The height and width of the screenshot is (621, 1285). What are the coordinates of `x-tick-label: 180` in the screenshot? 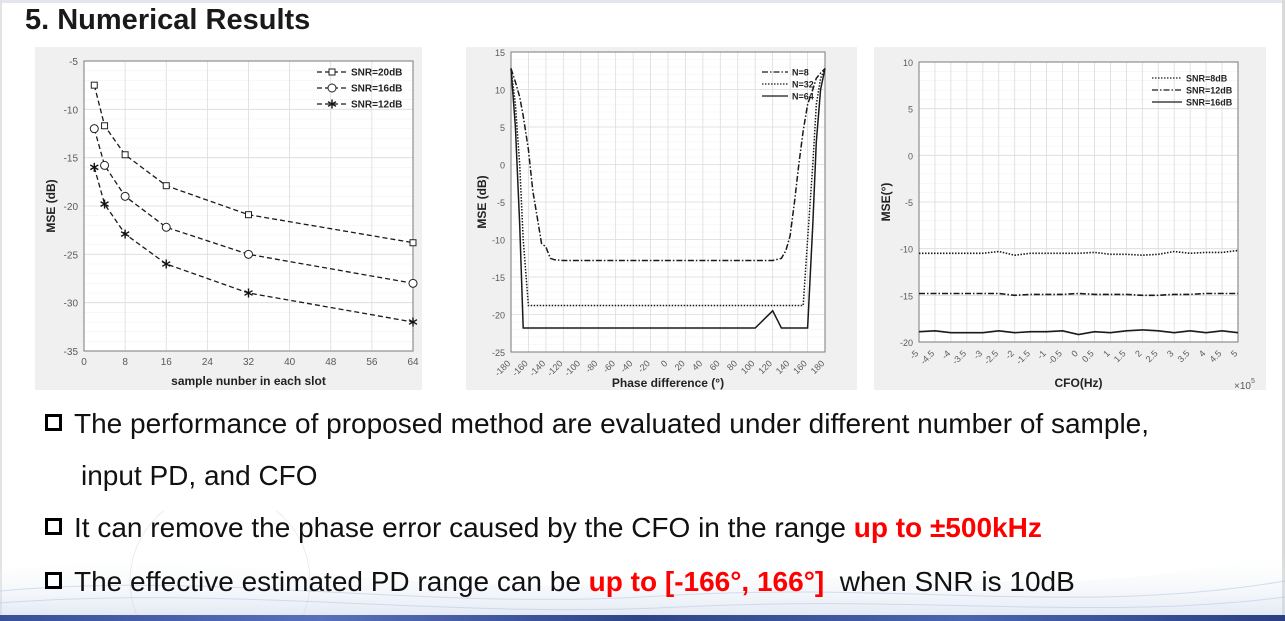 It's located at (818, 367).